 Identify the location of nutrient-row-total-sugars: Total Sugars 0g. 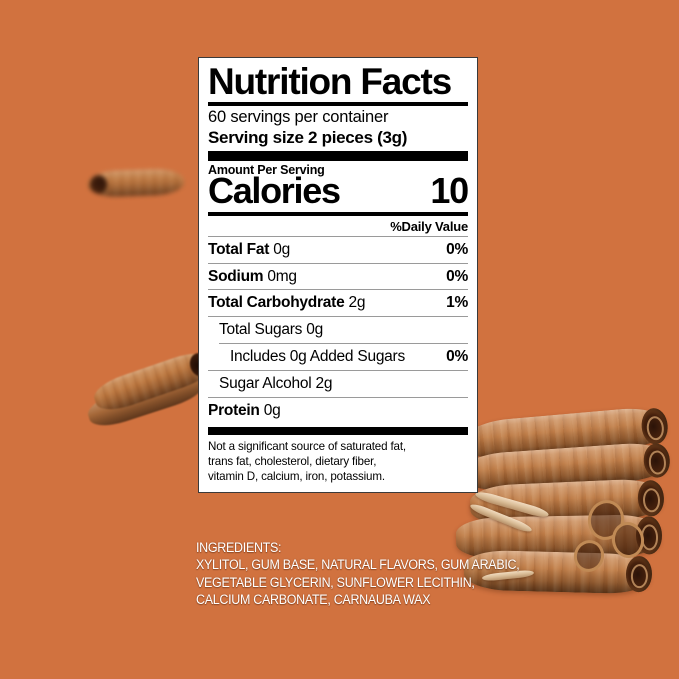
(338, 330).